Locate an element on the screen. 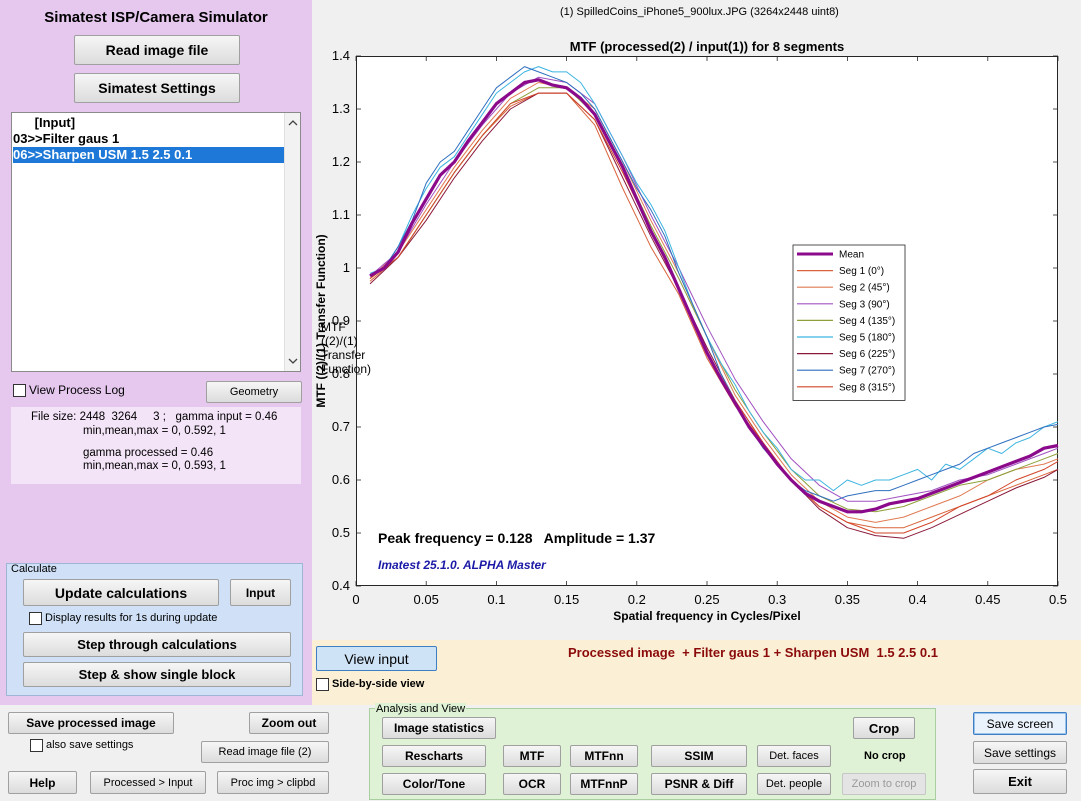 The width and height of the screenshot is (1081, 801). zoom-to-crop-button: Zoom to crop is located at coordinates (884, 784).